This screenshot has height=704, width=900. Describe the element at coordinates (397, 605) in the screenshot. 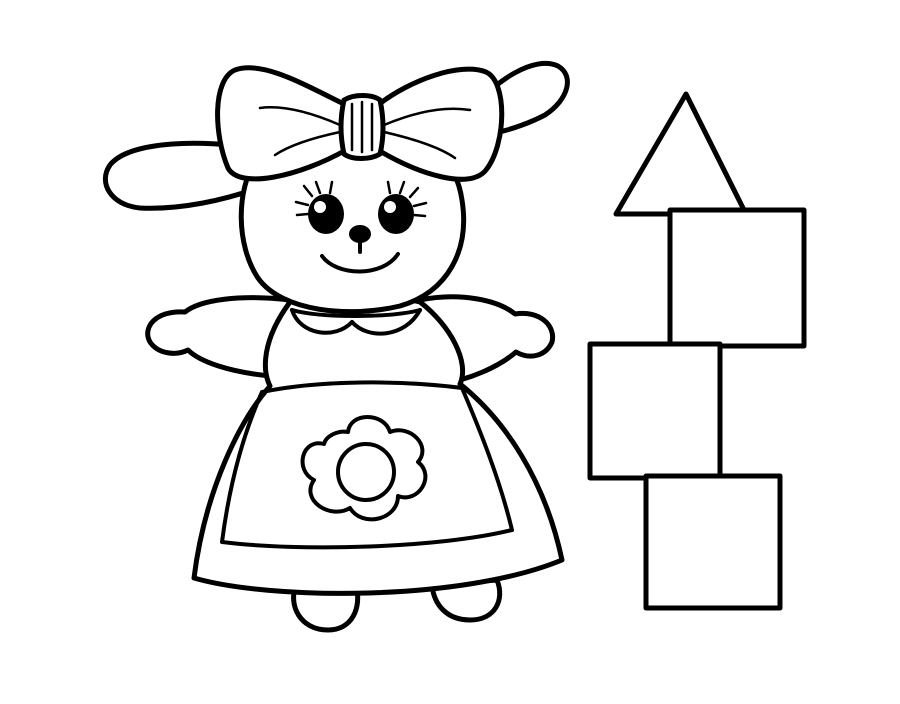

I see `bunny-feet` at that location.